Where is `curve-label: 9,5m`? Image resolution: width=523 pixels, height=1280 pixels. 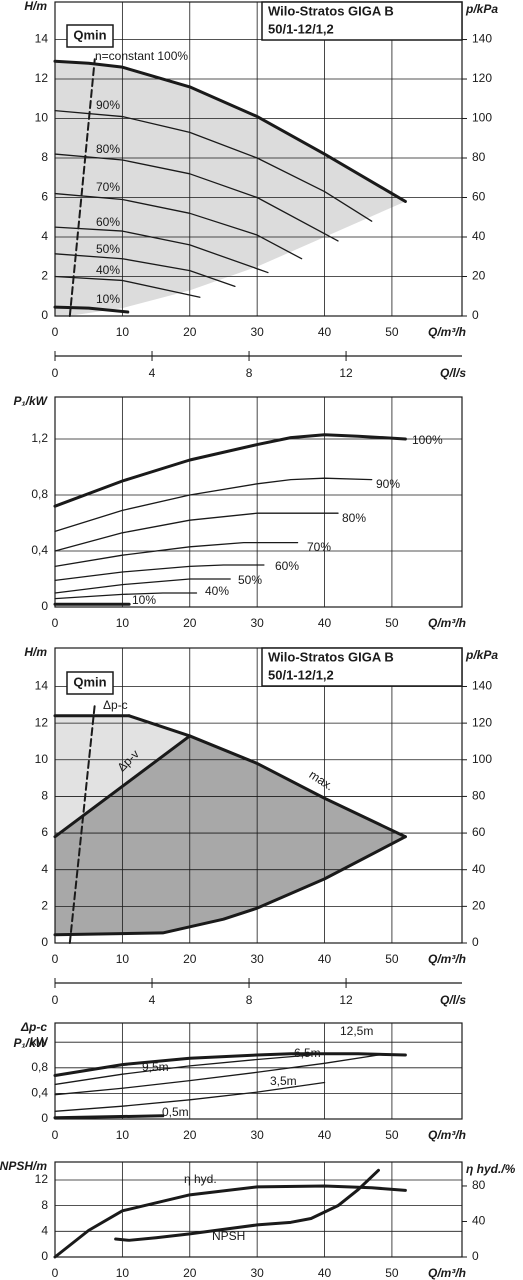
curve-label: 9,5m is located at coordinates (155, 1067).